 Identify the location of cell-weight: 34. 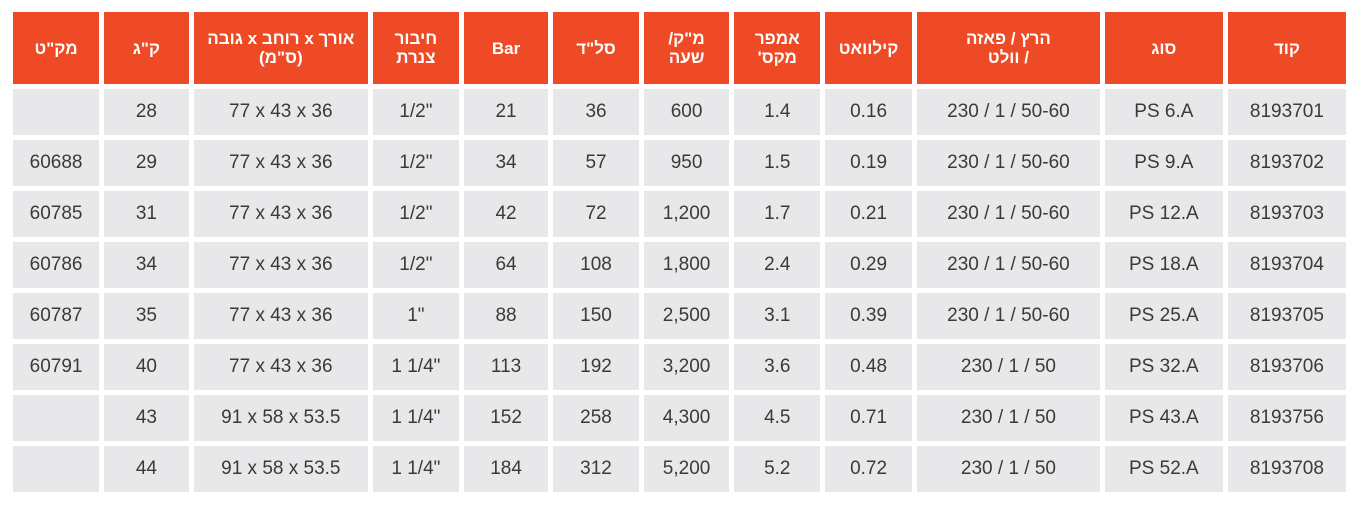
(146, 265).